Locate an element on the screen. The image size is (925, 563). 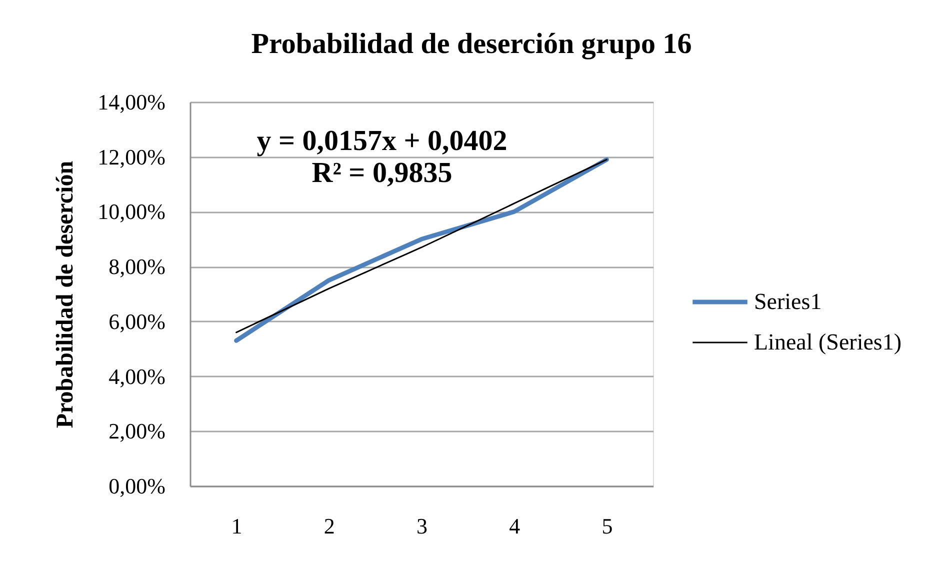
y-tick-label: 0,00% is located at coordinates (137, 486).